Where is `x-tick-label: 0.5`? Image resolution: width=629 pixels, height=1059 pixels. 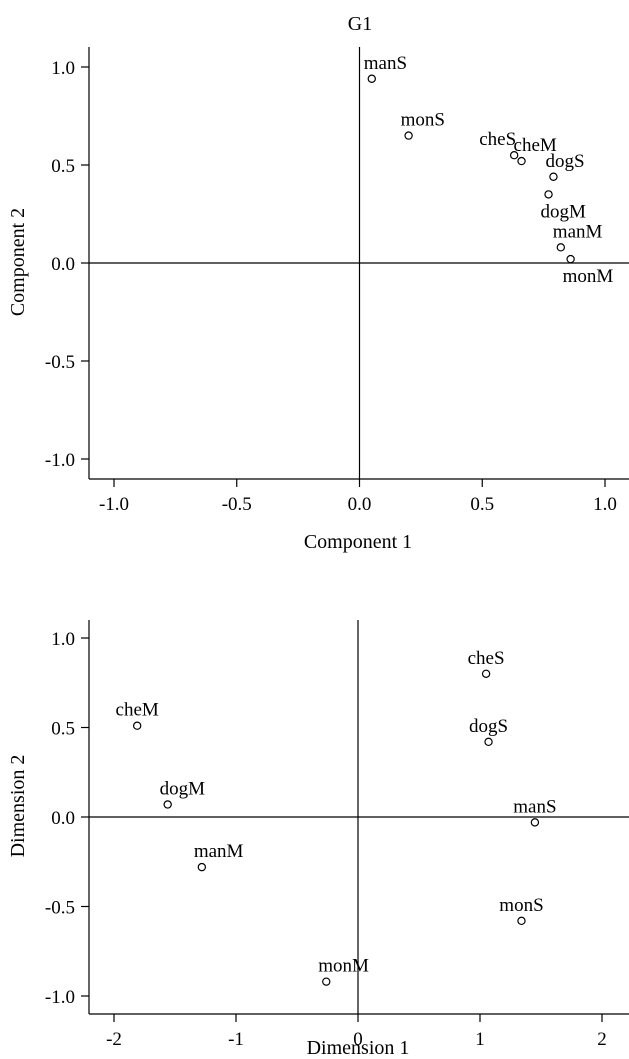 x-tick-label: 0.5 is located at coordinates (482, 504).